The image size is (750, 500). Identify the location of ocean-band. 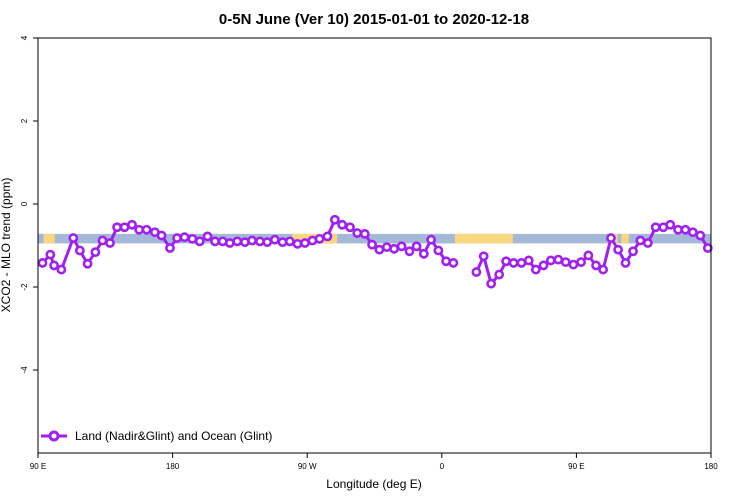
(374, 238).